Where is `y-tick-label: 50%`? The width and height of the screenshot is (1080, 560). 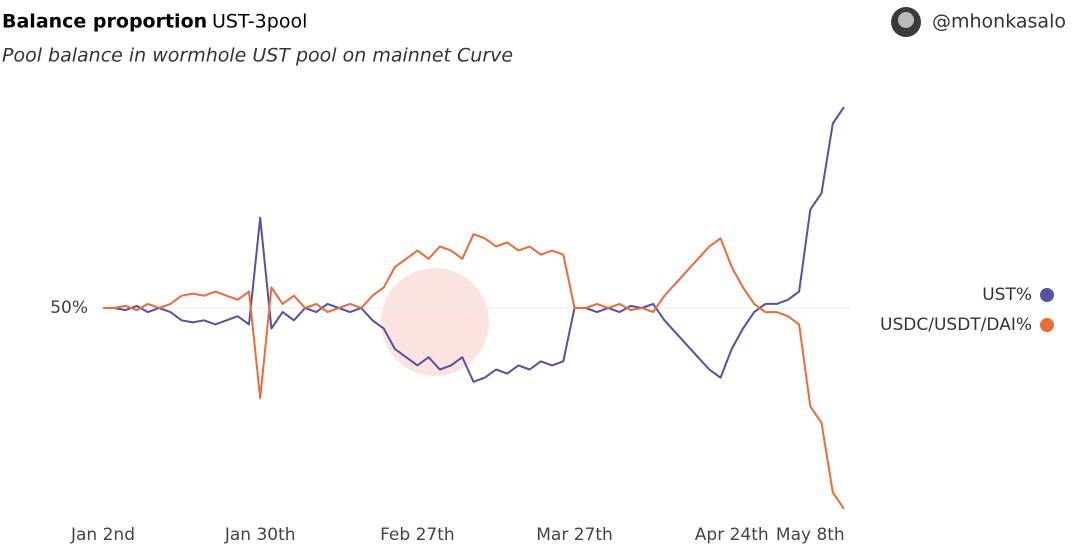
y-tick-label: 50% is located at coordinates (69, 308).